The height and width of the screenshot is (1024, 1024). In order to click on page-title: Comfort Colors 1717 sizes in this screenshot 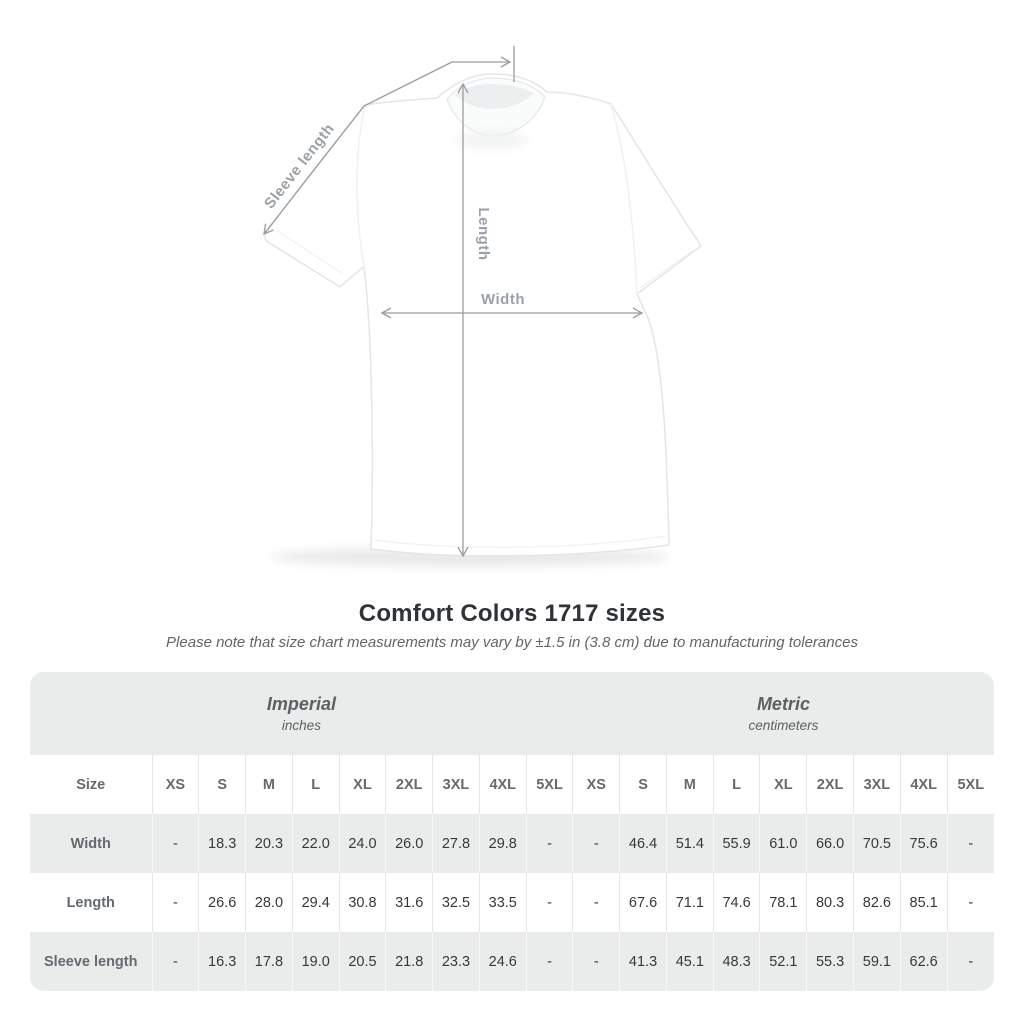, I will do `click(512, 613)`.